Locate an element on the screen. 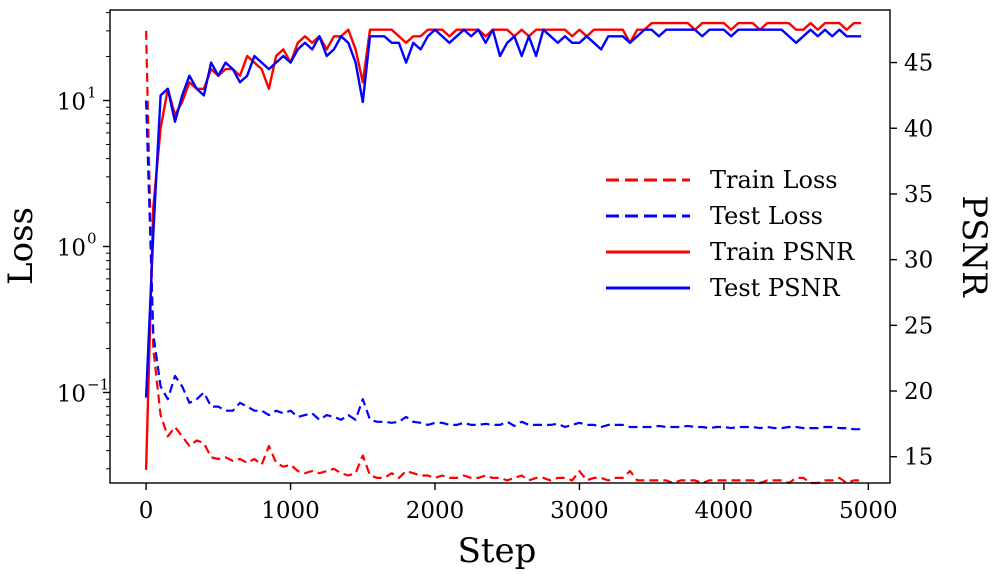 This screenshot has width=997, height=574. right-tick-label: 35 is located at coordinates (918, 195).